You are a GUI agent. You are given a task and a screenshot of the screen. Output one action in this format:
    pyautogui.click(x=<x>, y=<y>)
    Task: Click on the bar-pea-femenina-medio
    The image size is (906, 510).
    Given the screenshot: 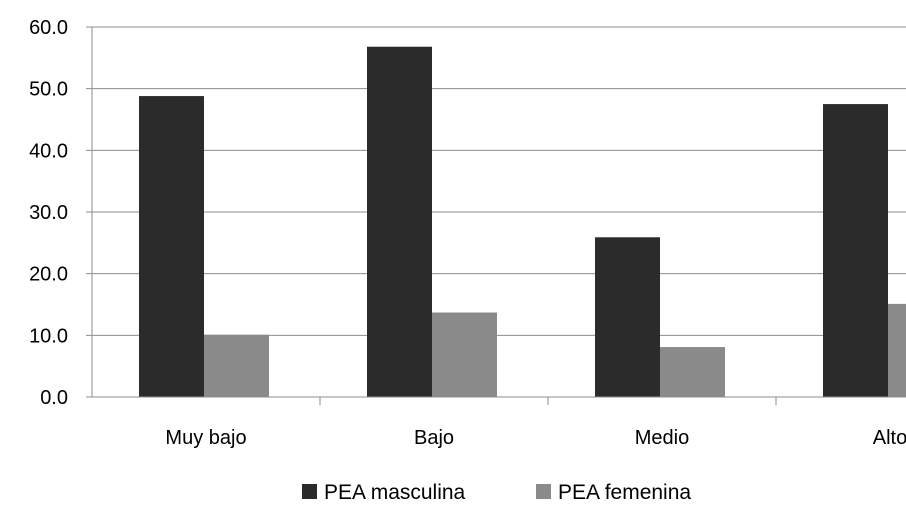 What is the action you would take?
    pyautogui.click(x=692, y=372)
    